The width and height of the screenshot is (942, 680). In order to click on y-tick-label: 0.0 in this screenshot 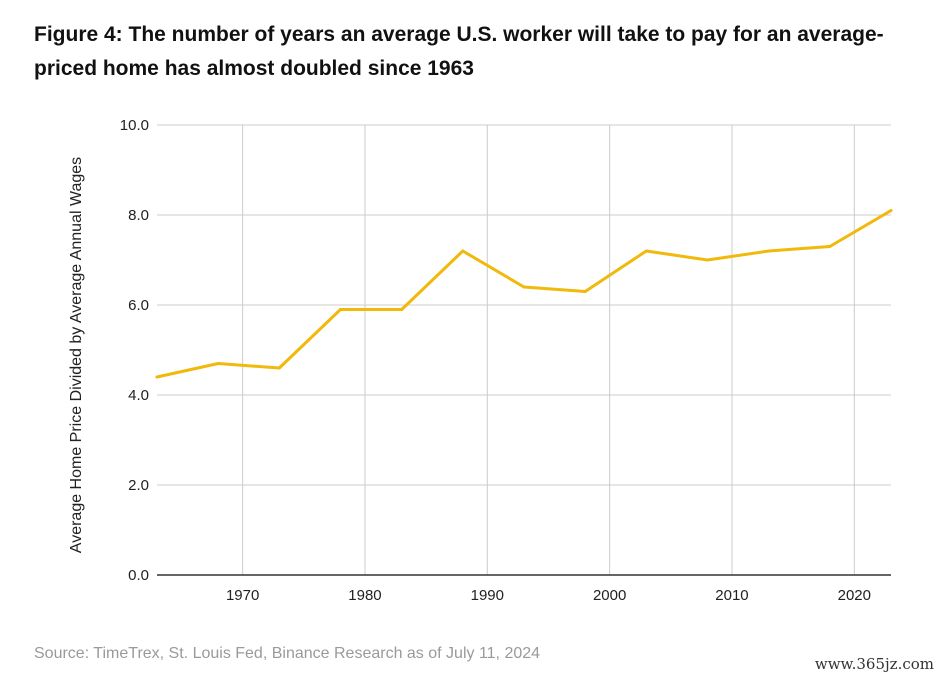, I will do `click(138, 575)`.